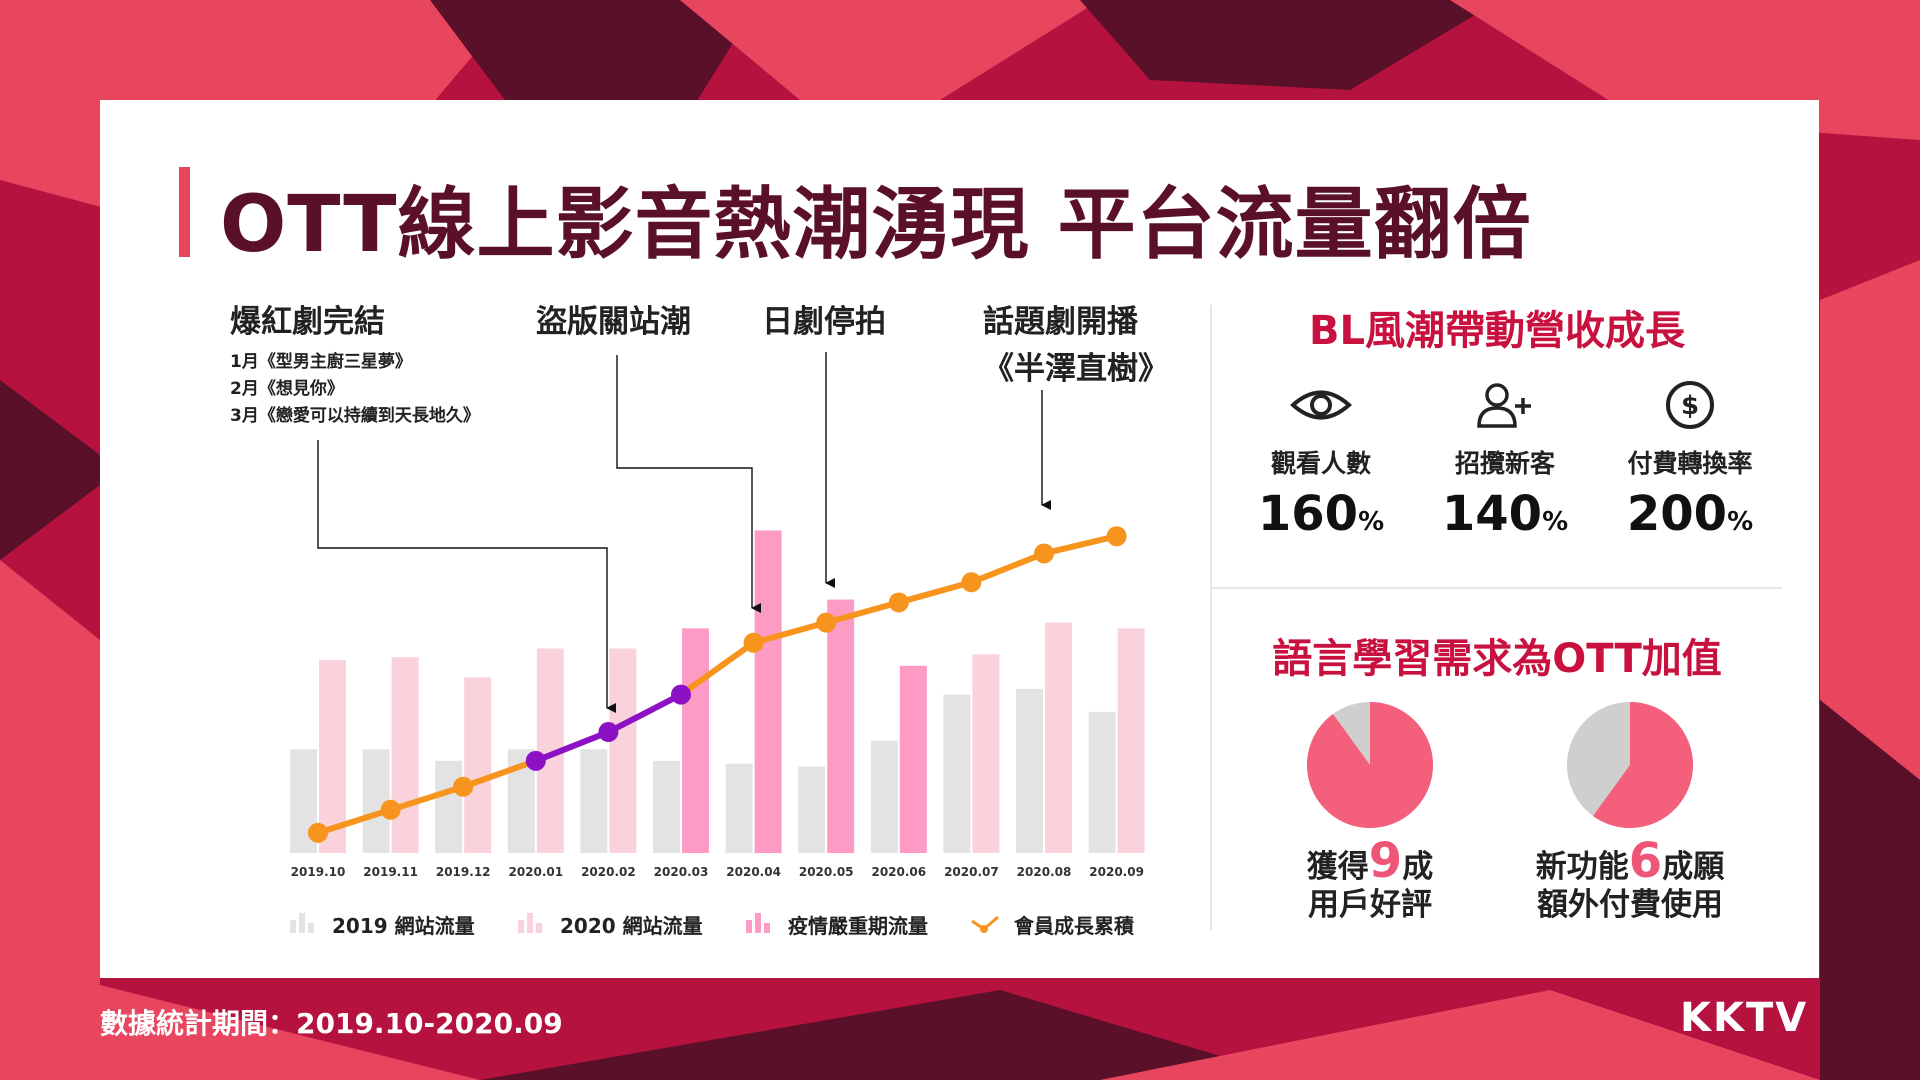 This screenshot has width=1920, height=1080. What do you see at coordinates (971, 872) in the screenshot?
I see `x-tick-label: 2020.07` at bounding box center [971, 872].